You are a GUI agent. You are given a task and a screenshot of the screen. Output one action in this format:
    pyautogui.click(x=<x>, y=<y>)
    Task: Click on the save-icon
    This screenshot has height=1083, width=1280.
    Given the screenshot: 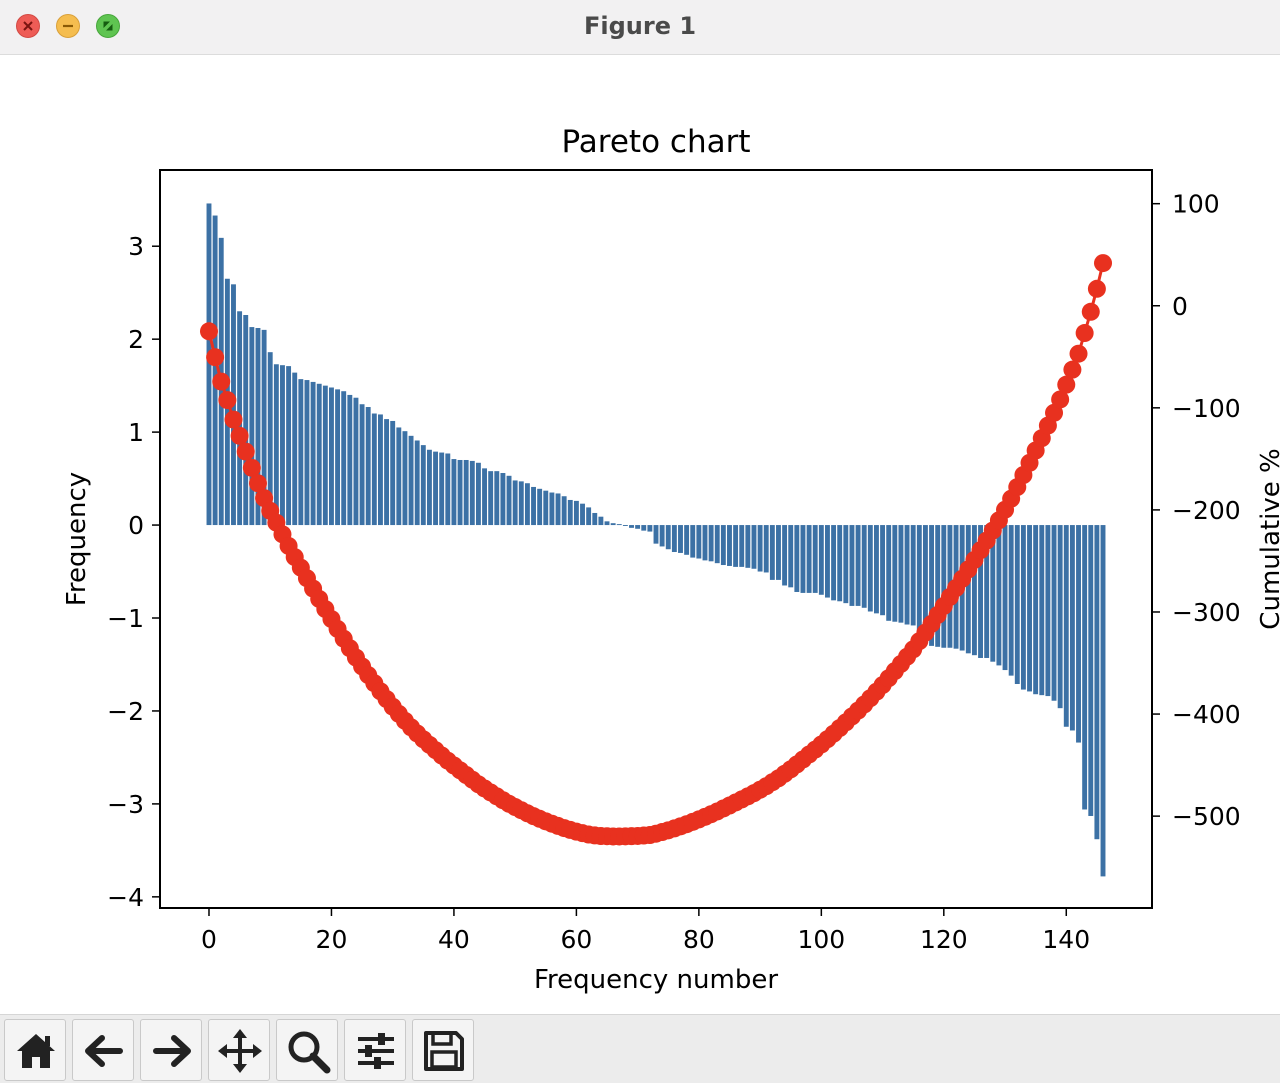 What is the action you would take?
    pyautogui.click(x=444, y=1051)
    